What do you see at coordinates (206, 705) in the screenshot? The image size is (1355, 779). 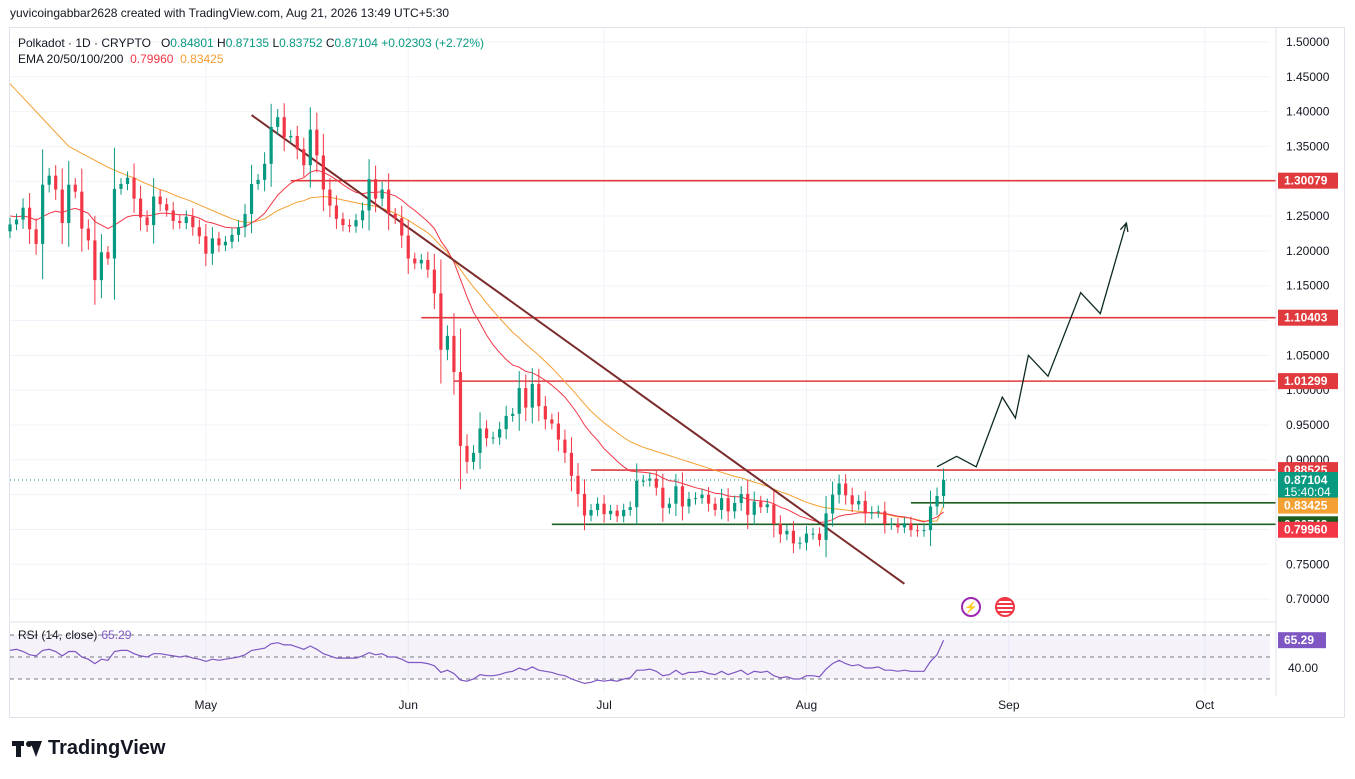 I see `time-tick-label: May` at bounding box center [206, 705].